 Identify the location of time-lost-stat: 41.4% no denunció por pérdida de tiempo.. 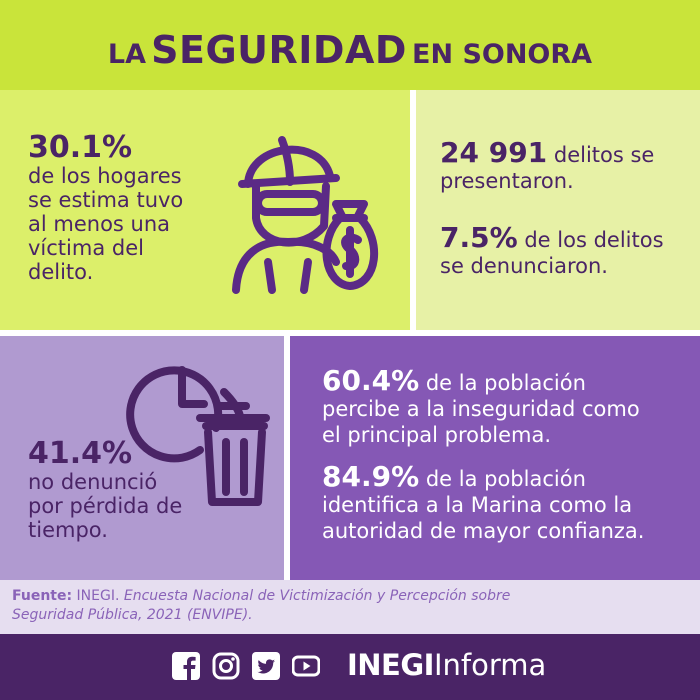
(128, 489).